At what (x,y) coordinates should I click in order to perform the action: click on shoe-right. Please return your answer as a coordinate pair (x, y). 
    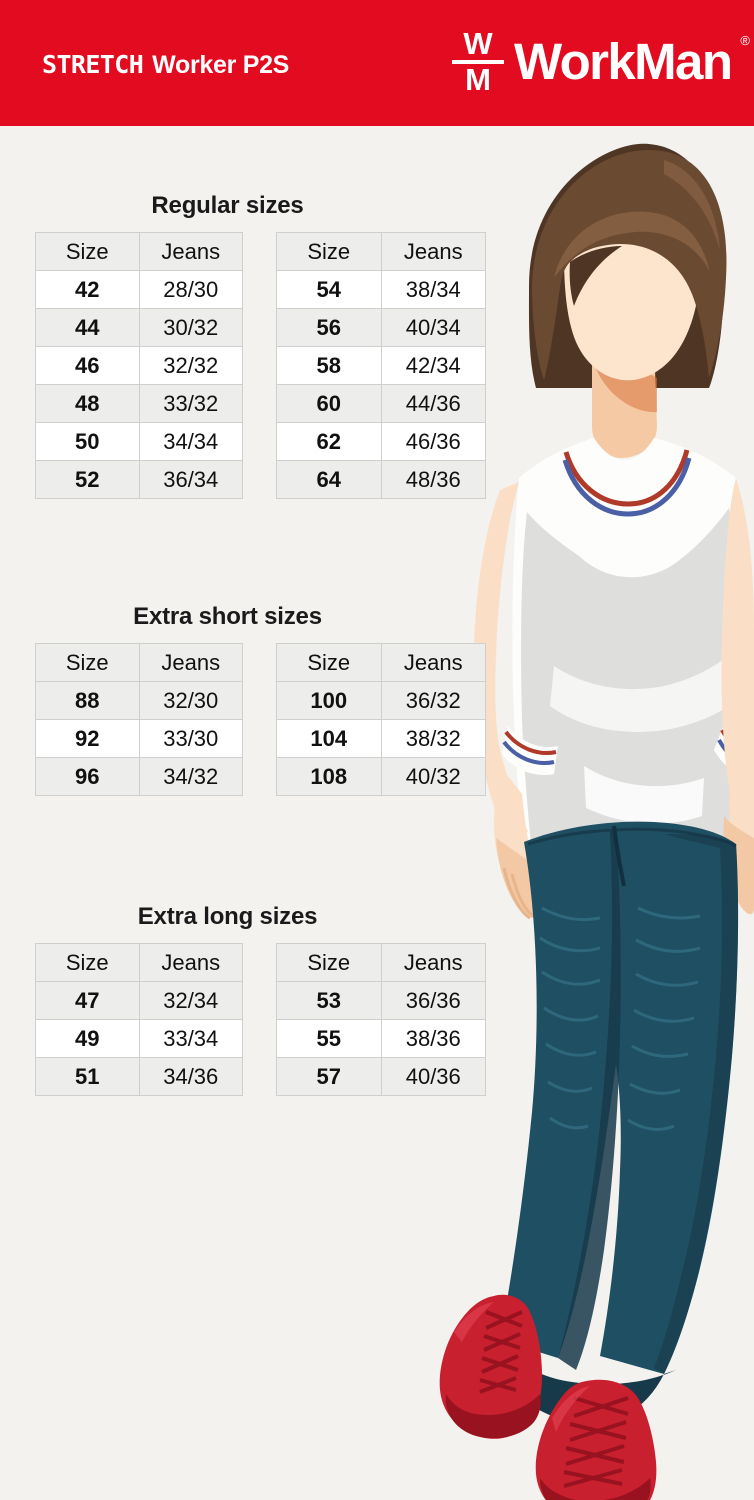
    Looking at the image, I should click on (596, 1439).